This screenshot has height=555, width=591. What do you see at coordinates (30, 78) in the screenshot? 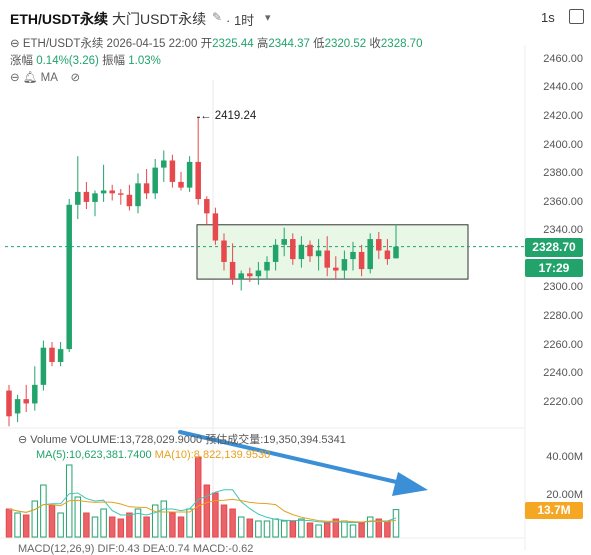
I see `bell-icon: 🔔︎` at bounding box center [30, 78].